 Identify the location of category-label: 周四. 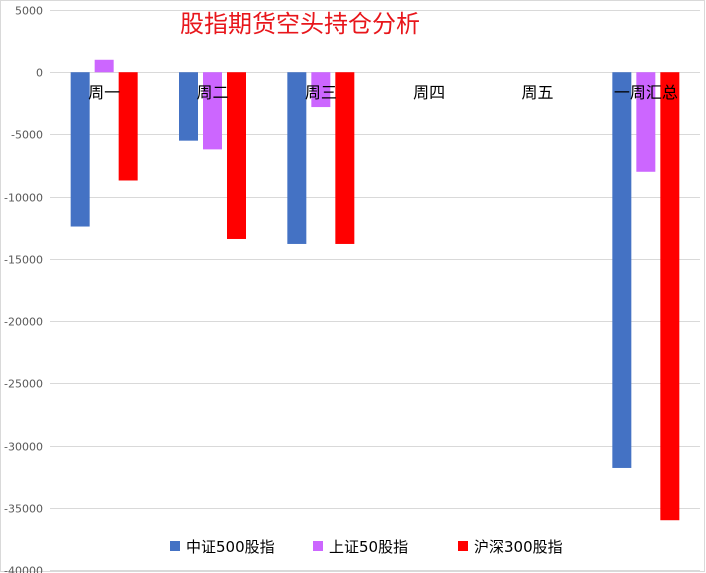
(429, 92).